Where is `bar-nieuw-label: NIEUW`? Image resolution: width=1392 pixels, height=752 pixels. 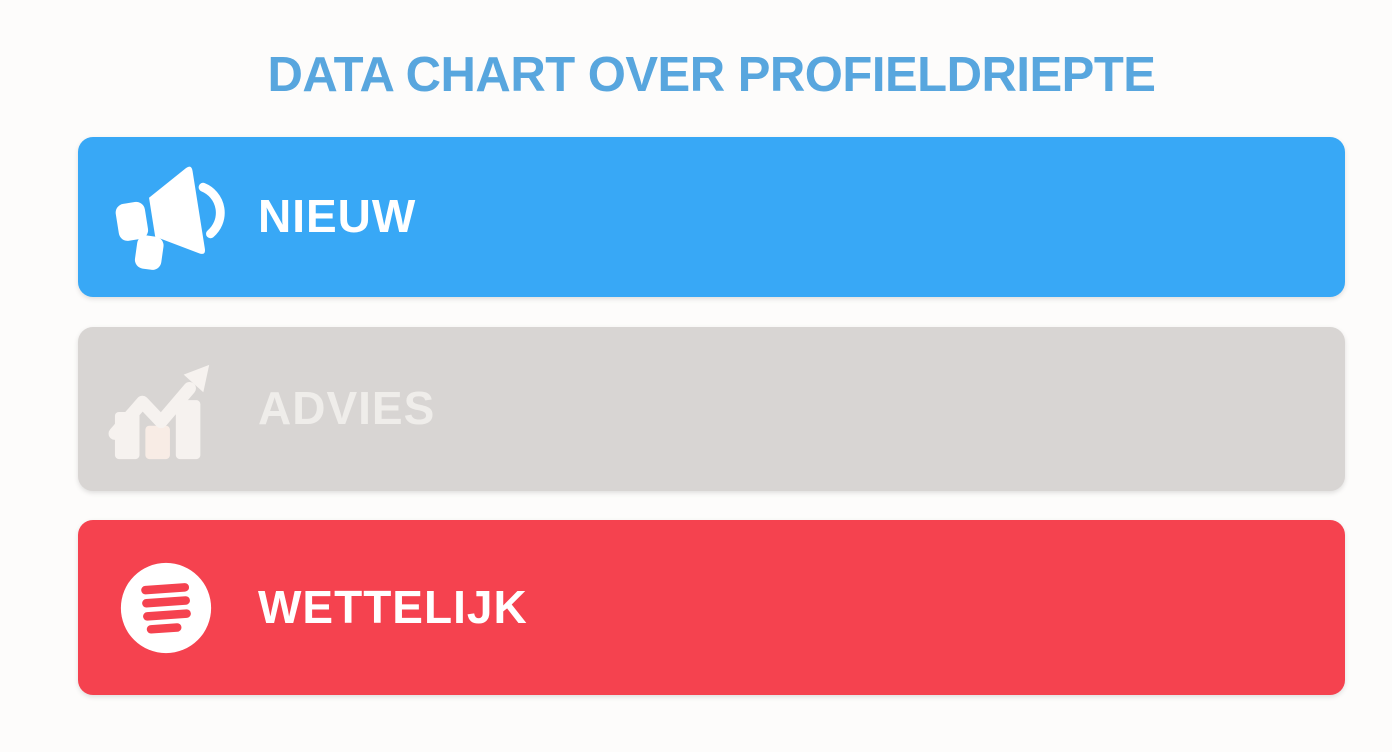 bar-nieuw-label: NIEUW is located at coordinates (337, 215).